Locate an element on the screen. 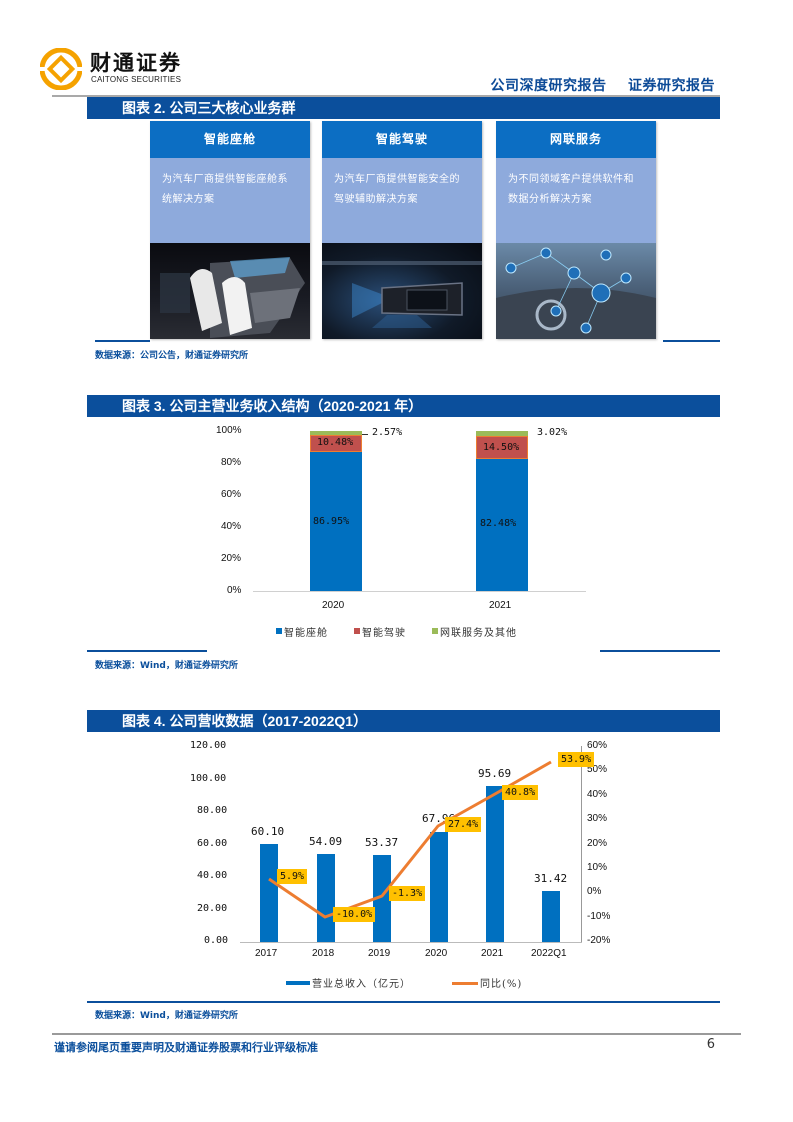 Image resolution: width=793 pixels, height=1122 pixels. caitong-logo-icon is located at coordinates (61, 69).